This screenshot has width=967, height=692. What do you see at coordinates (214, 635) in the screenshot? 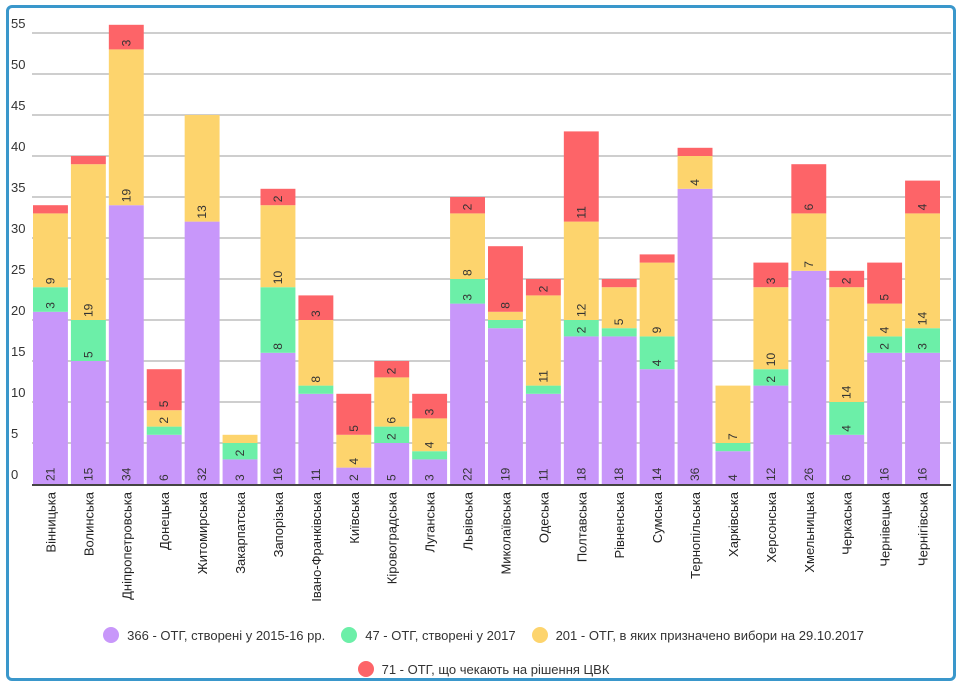
I see `legend-item-2015-16: 366 - ОТГ, створені у 2015-16 рр.` at bounding box center [214, 635].